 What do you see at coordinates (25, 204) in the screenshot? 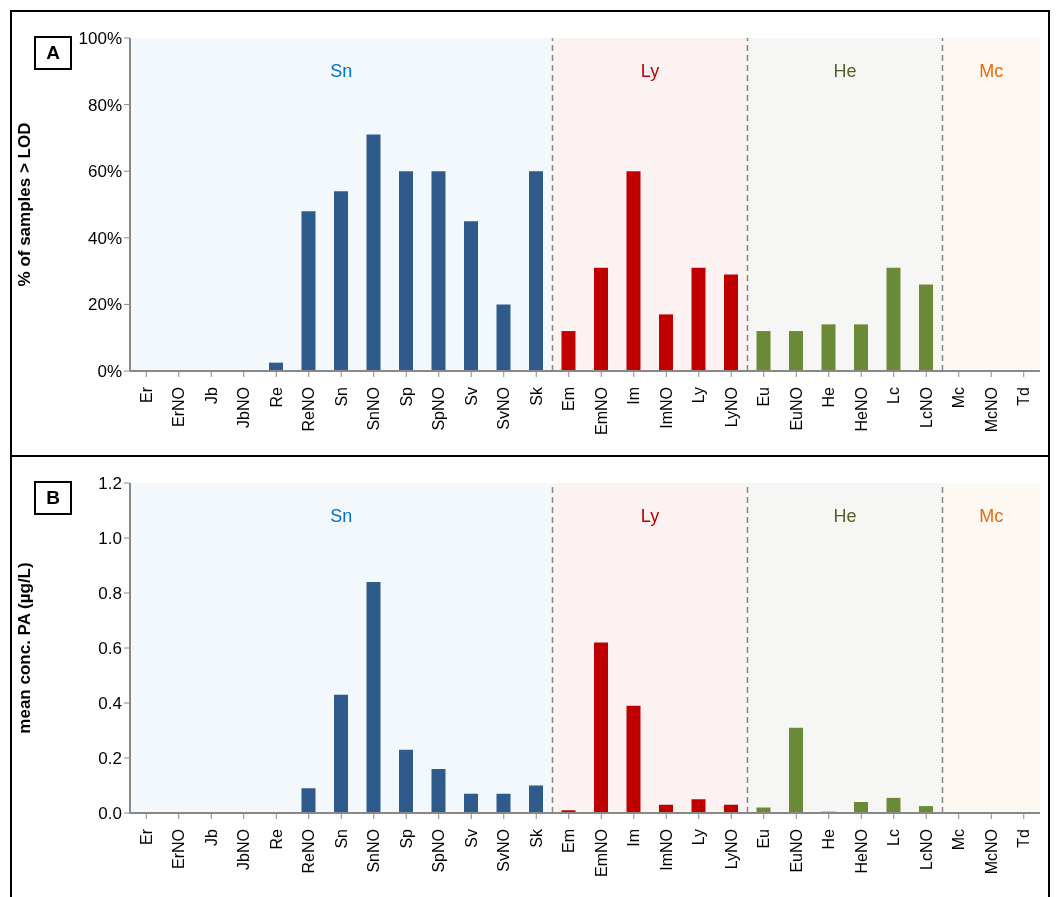
I see `y-axis-title: % of samples > LOD` at bounding box center [25, 204].